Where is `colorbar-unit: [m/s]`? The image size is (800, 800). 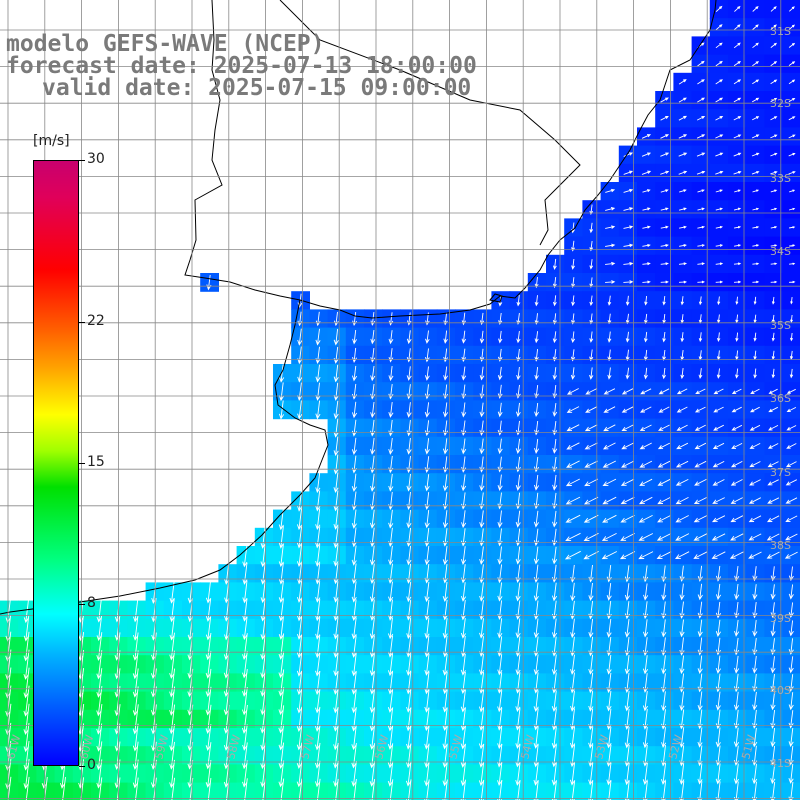
colorbar-unit: [m/s] is located at coordinates (51, 141).